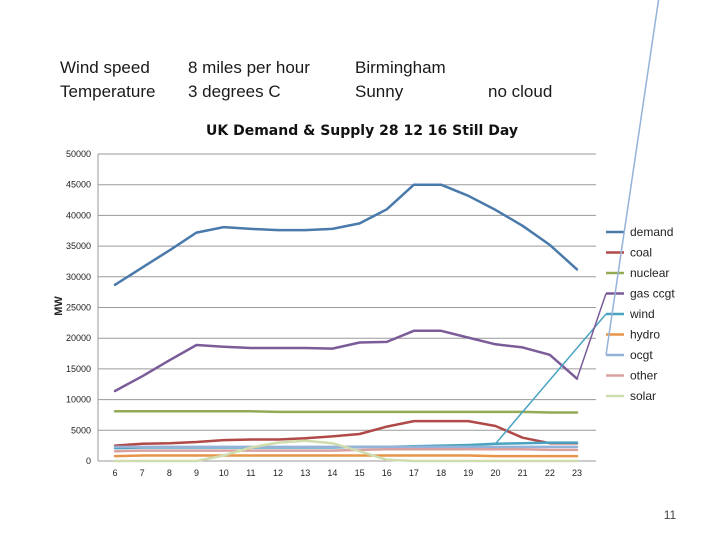 Image resolution: width=720 pixels, height=540 pixels. What do you see at coordinates (305, 473) in the screenshot?
I see `x-tick-label: 13` at bounding box center [305, 473].